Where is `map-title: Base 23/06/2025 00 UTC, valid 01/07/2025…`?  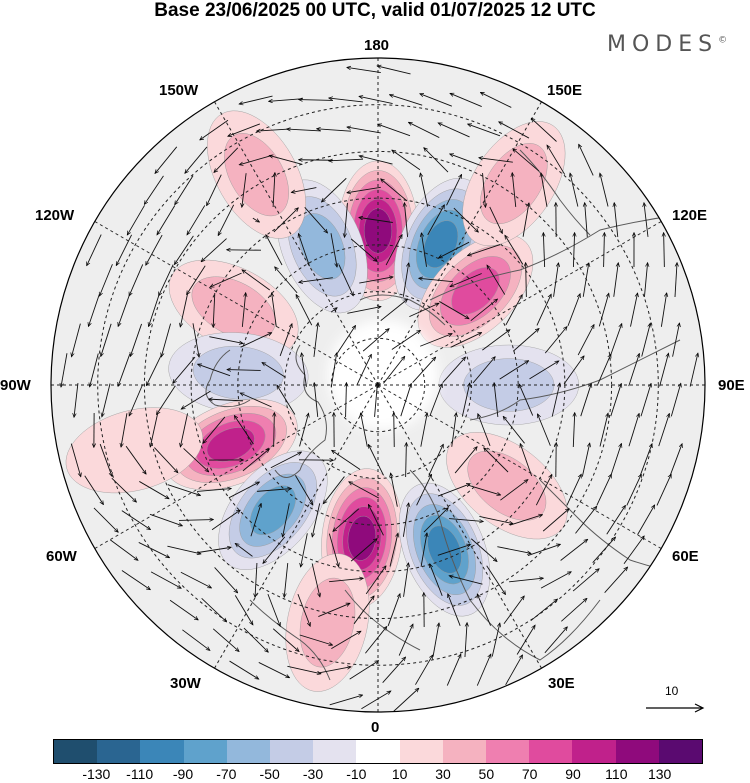 map-title: Base 23/06/2025 00 UTC, valid 01/07/2025… is located at coordinates (375, 10).